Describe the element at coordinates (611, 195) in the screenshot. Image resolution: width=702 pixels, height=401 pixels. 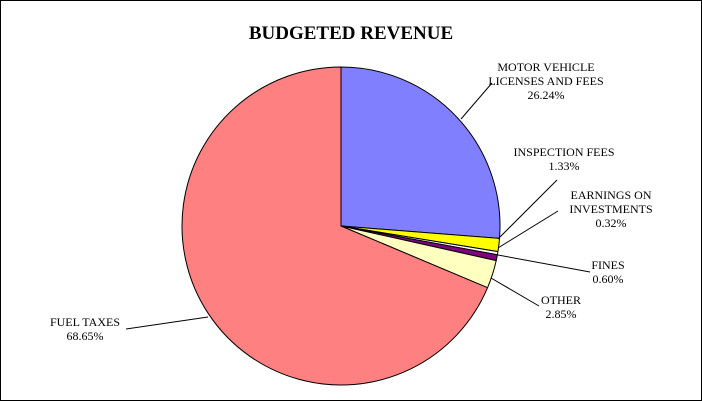
I see `slice-name-earnings-on-investments: EARNINGS ON` at that location.